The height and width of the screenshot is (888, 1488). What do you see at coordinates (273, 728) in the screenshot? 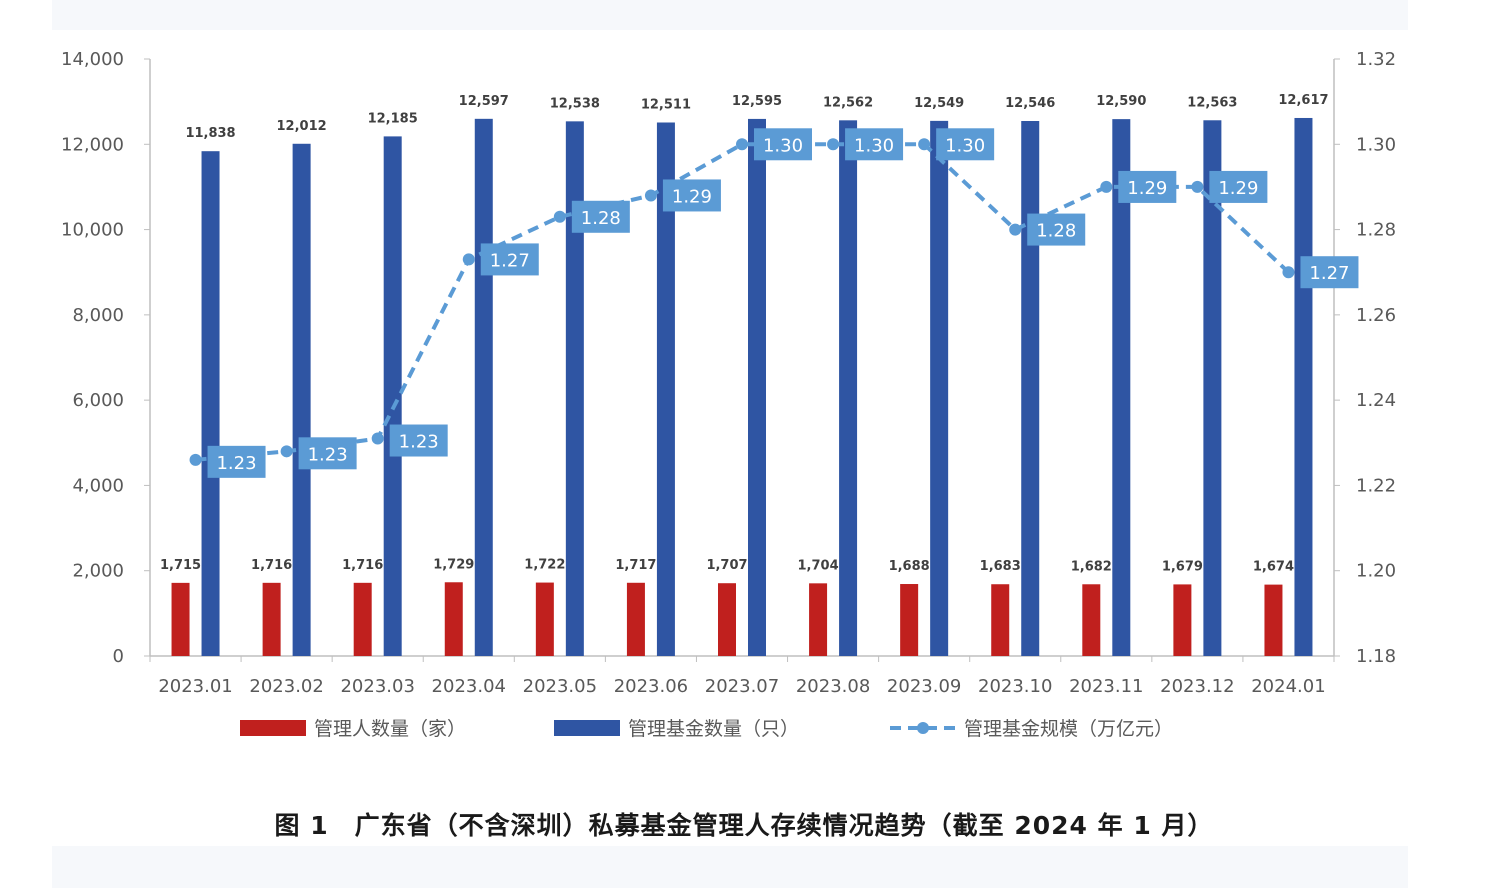
I see `legend-managers-swatch` at bounding box center [273, 728].